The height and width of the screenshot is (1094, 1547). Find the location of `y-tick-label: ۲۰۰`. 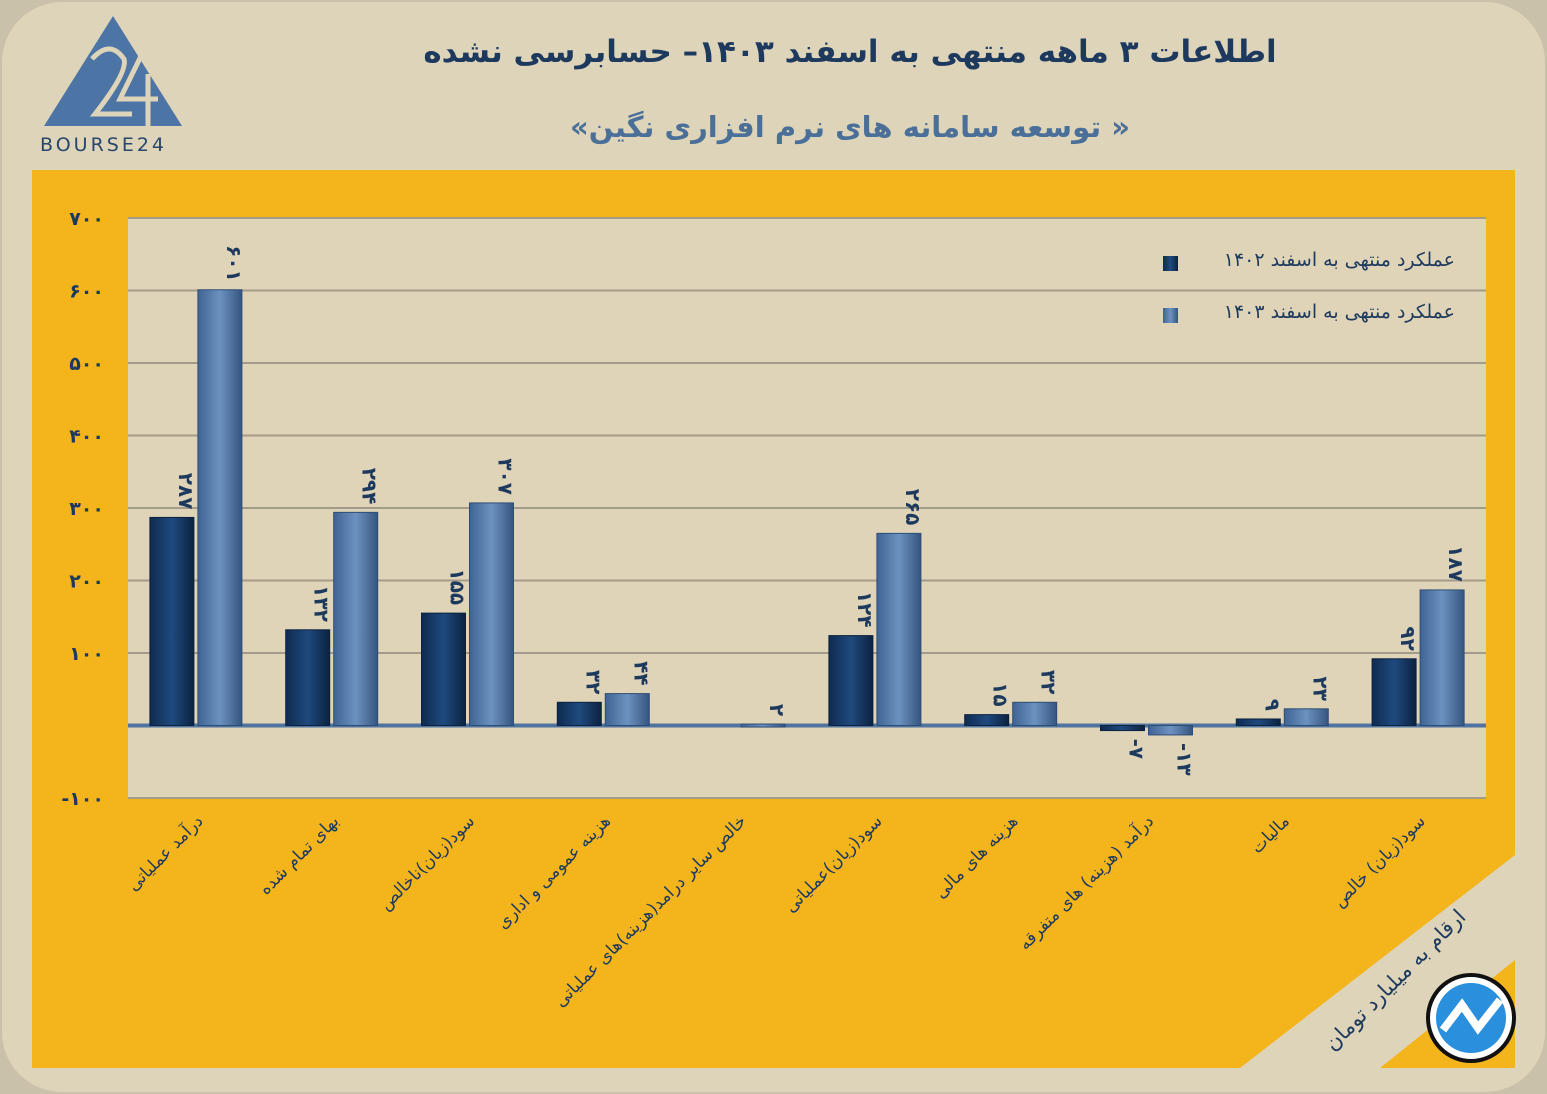

y-tick-label: ۲۰۰ is located at coordinates (86, 582).